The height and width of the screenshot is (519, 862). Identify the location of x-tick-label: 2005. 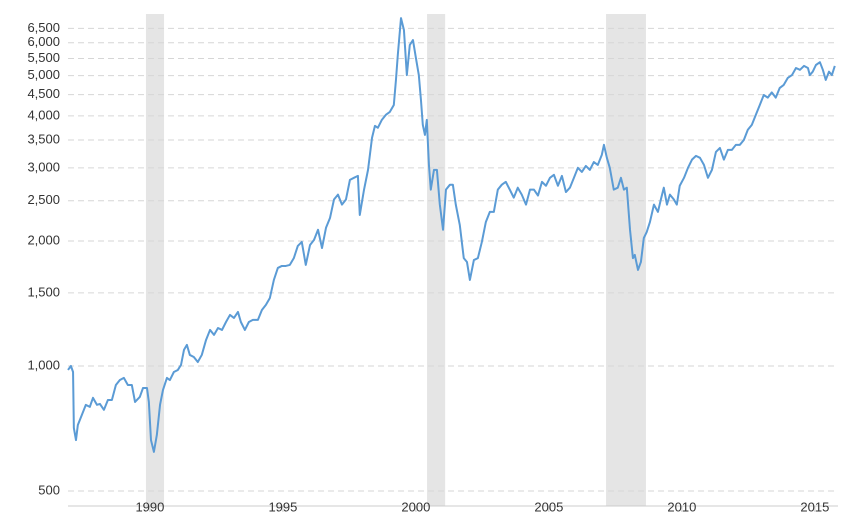
(548, 506).